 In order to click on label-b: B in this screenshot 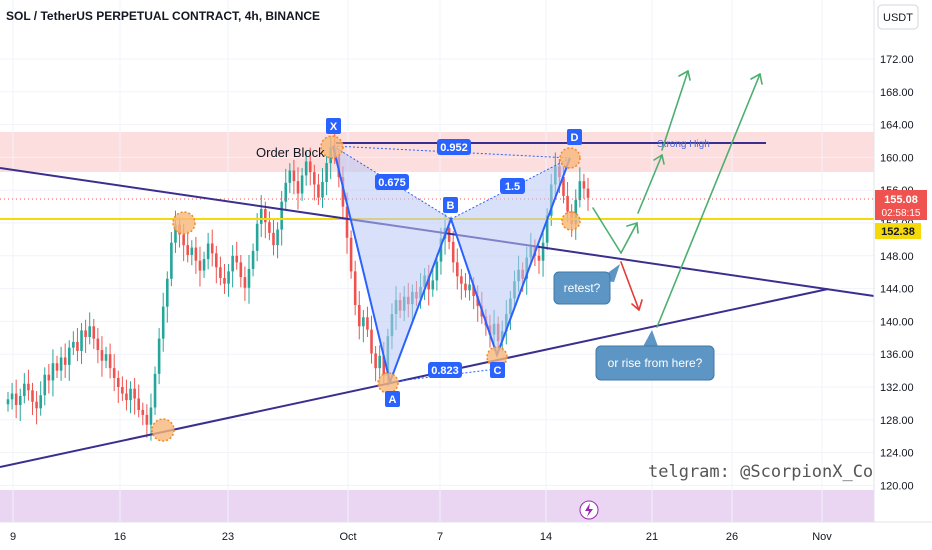, I will do `click(450, 205)`.